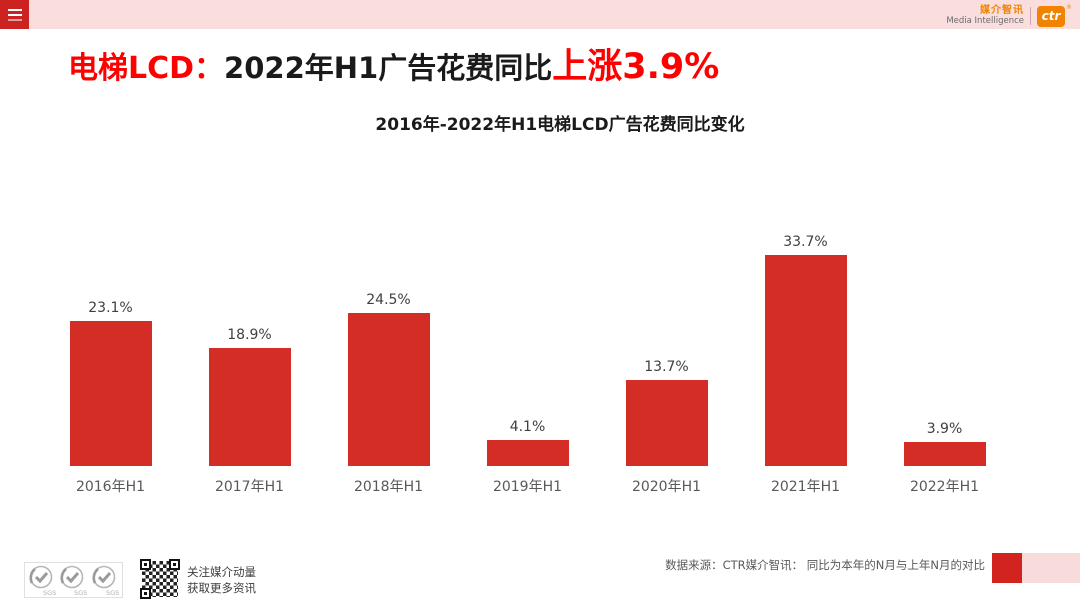 This screenshot has height=608, width=1080. I want to click on bar-group-2020-h1: 13.7%, so click(666, 346).